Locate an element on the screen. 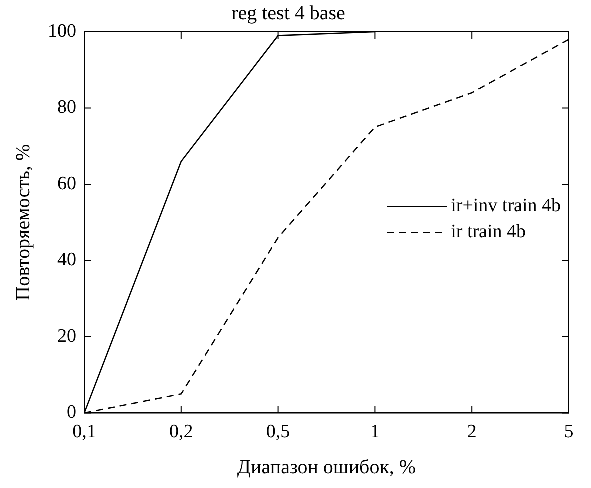  legend-label: ir train 4b is located at coordinates (488, 232).